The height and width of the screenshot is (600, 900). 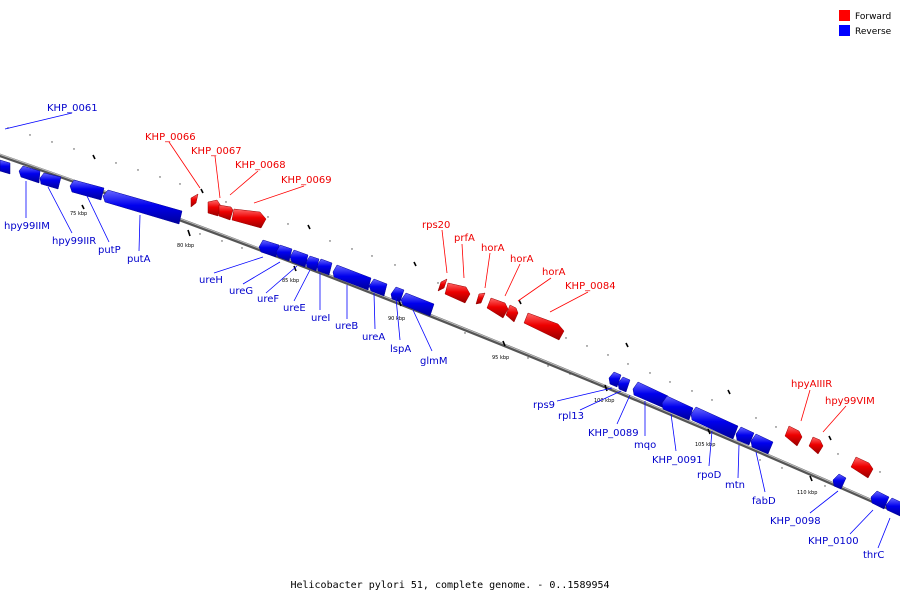 I want to click on forward-gene-label: KHP_0069, so click(x=306, y=180).